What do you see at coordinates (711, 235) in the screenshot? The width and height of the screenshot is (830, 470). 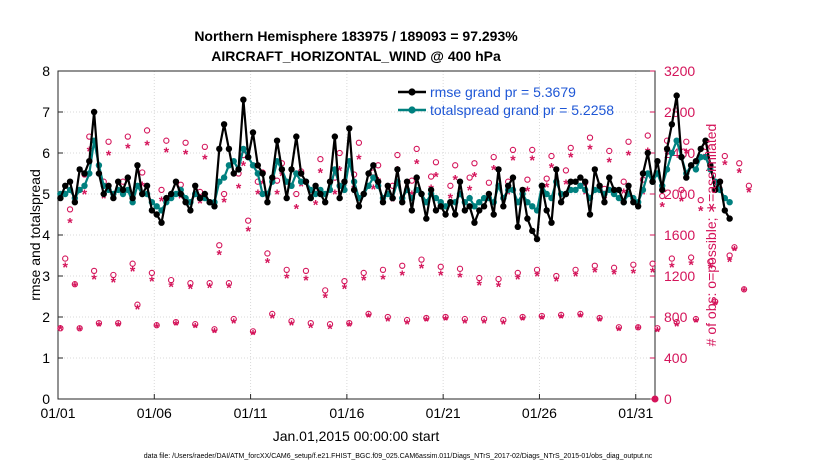 I see `y-axis-label-right: # of obs: o=possible; ∗=assimilated` at bounding box center [711, 235].